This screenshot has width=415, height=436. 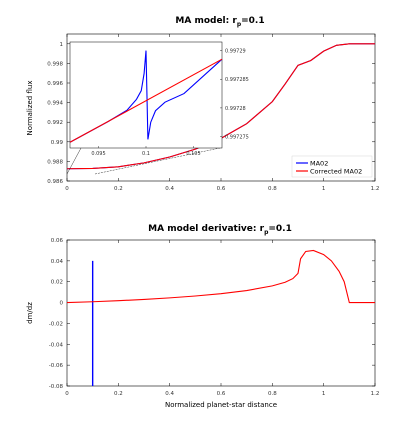 I want to click on inset-series-ma02, so click(x=146, y=96).